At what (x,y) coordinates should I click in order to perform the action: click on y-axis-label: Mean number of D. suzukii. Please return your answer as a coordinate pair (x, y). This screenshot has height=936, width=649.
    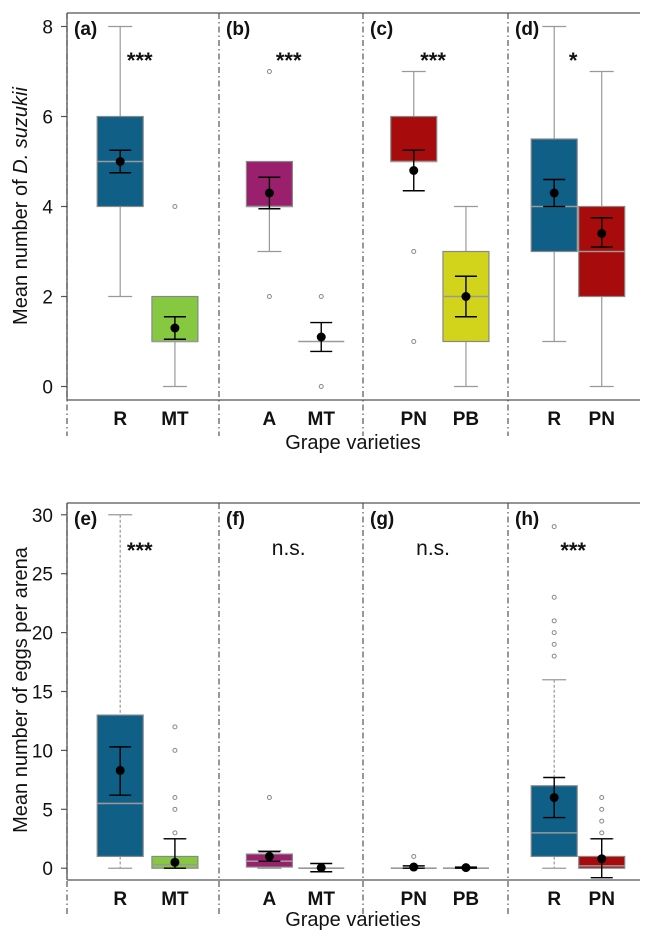
    Looking at the image, I should click on (21, 206).